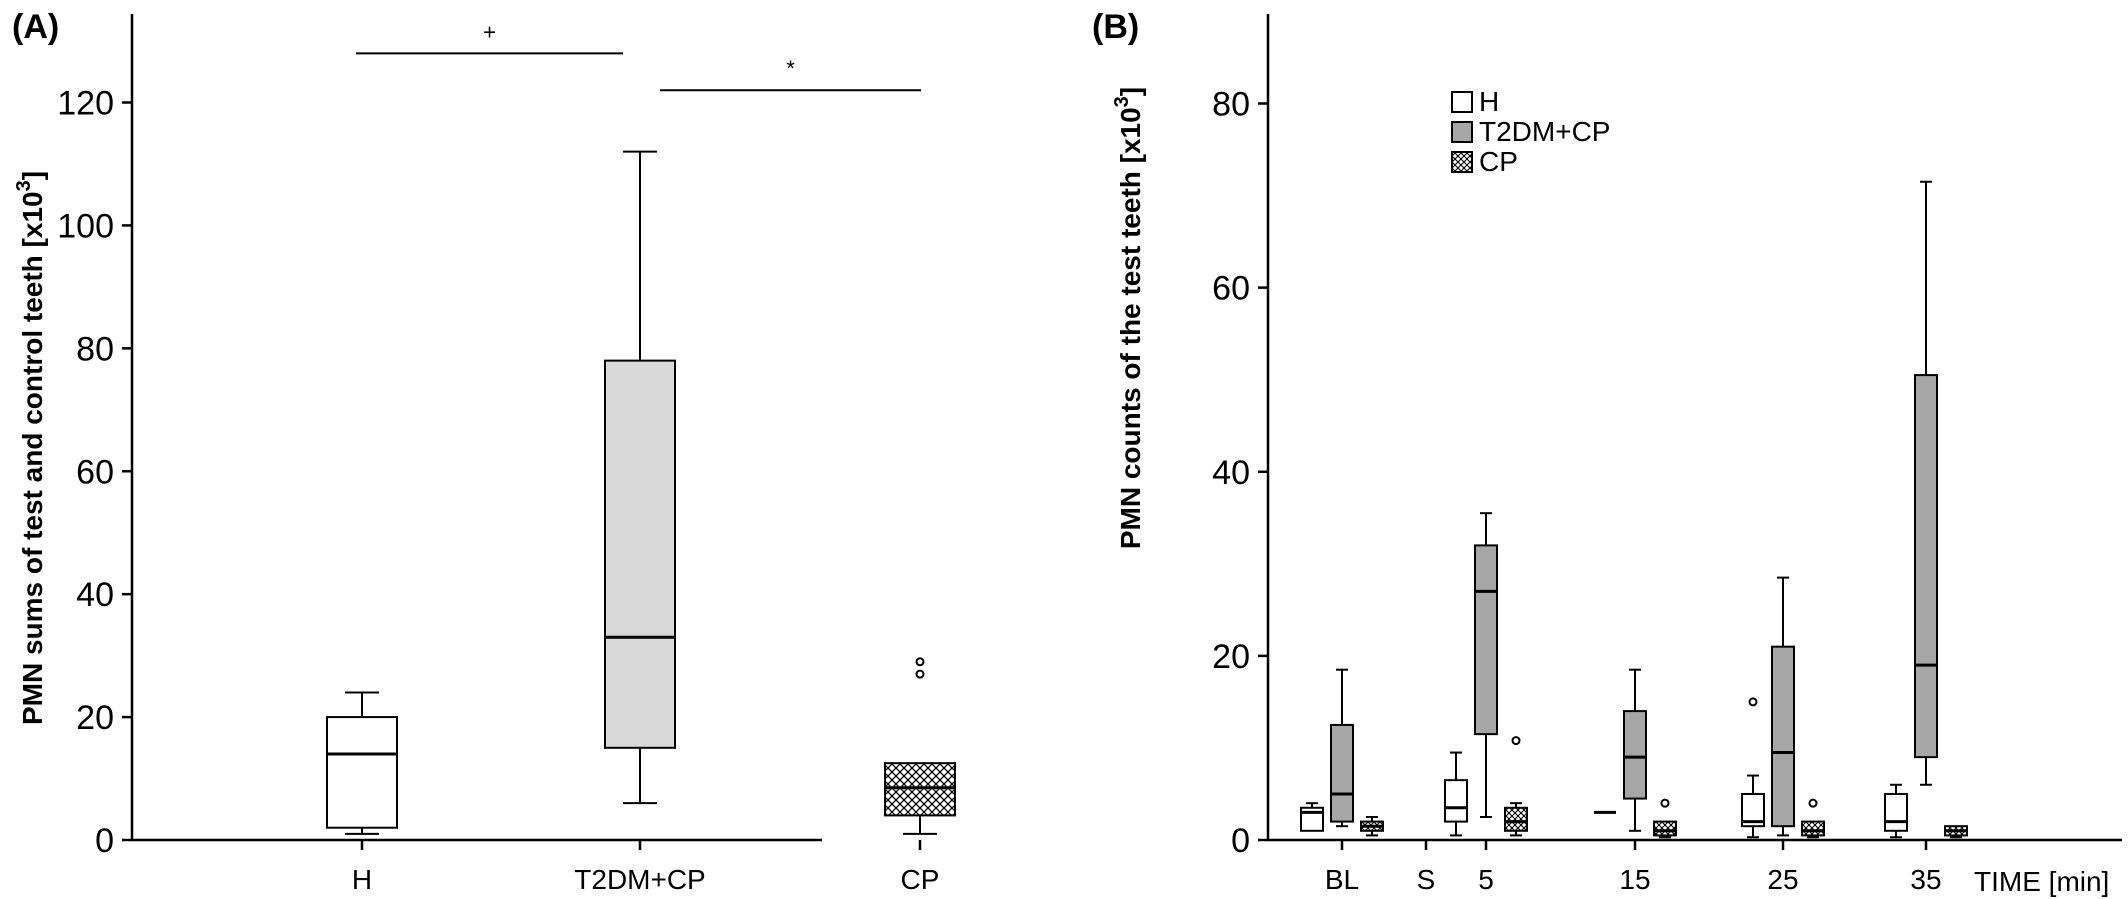  I want to click on x-tick-label: BL, so click(1342, 879).